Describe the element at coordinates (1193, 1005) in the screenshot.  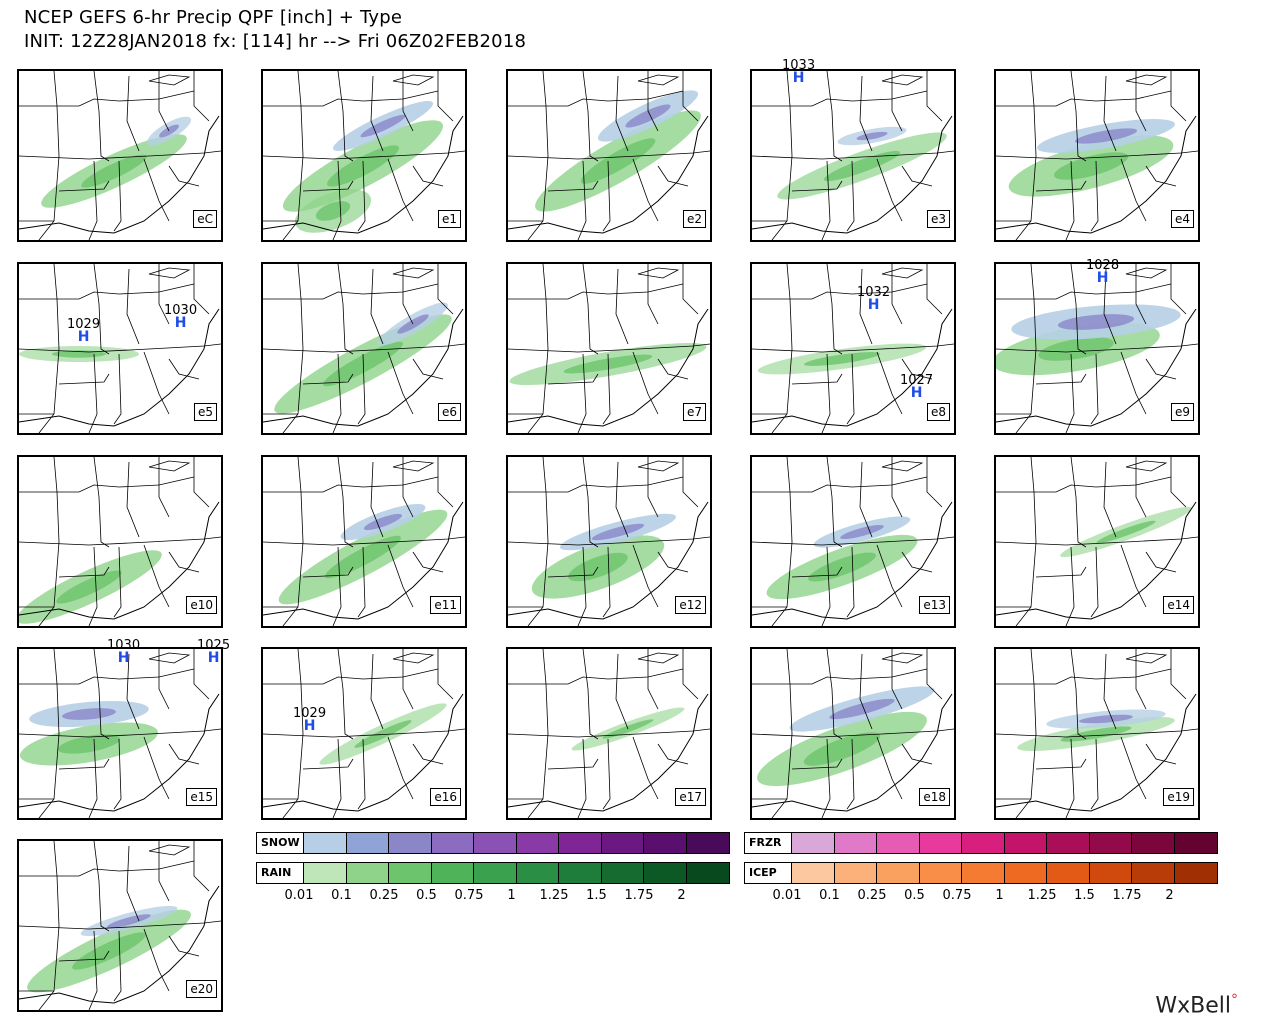
I see `logo-text: WxBell` at that location.